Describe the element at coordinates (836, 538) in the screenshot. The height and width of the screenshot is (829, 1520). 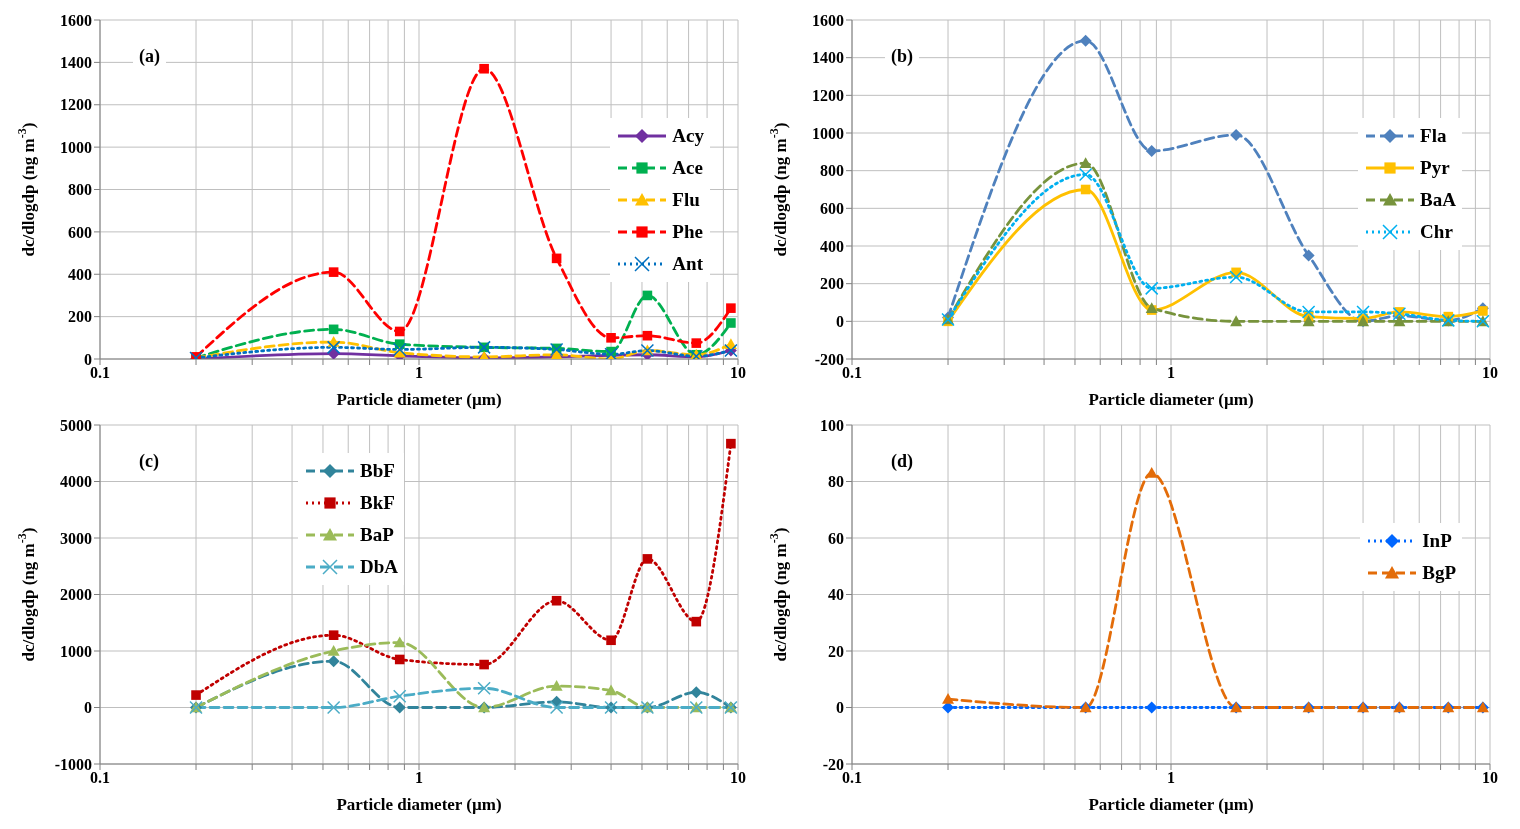
I see `y-tick-label: 60` at that location.